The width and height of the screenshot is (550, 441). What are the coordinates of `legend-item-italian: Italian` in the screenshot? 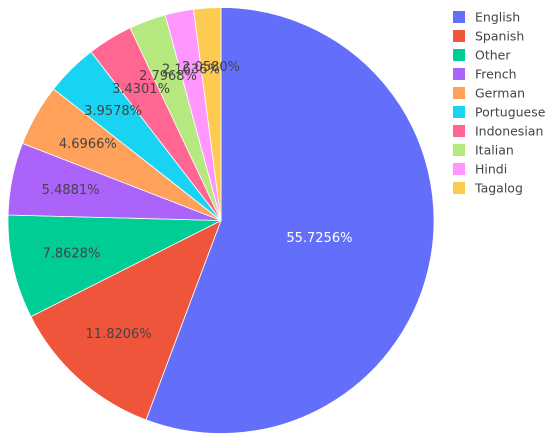 It's located at (483, 150).